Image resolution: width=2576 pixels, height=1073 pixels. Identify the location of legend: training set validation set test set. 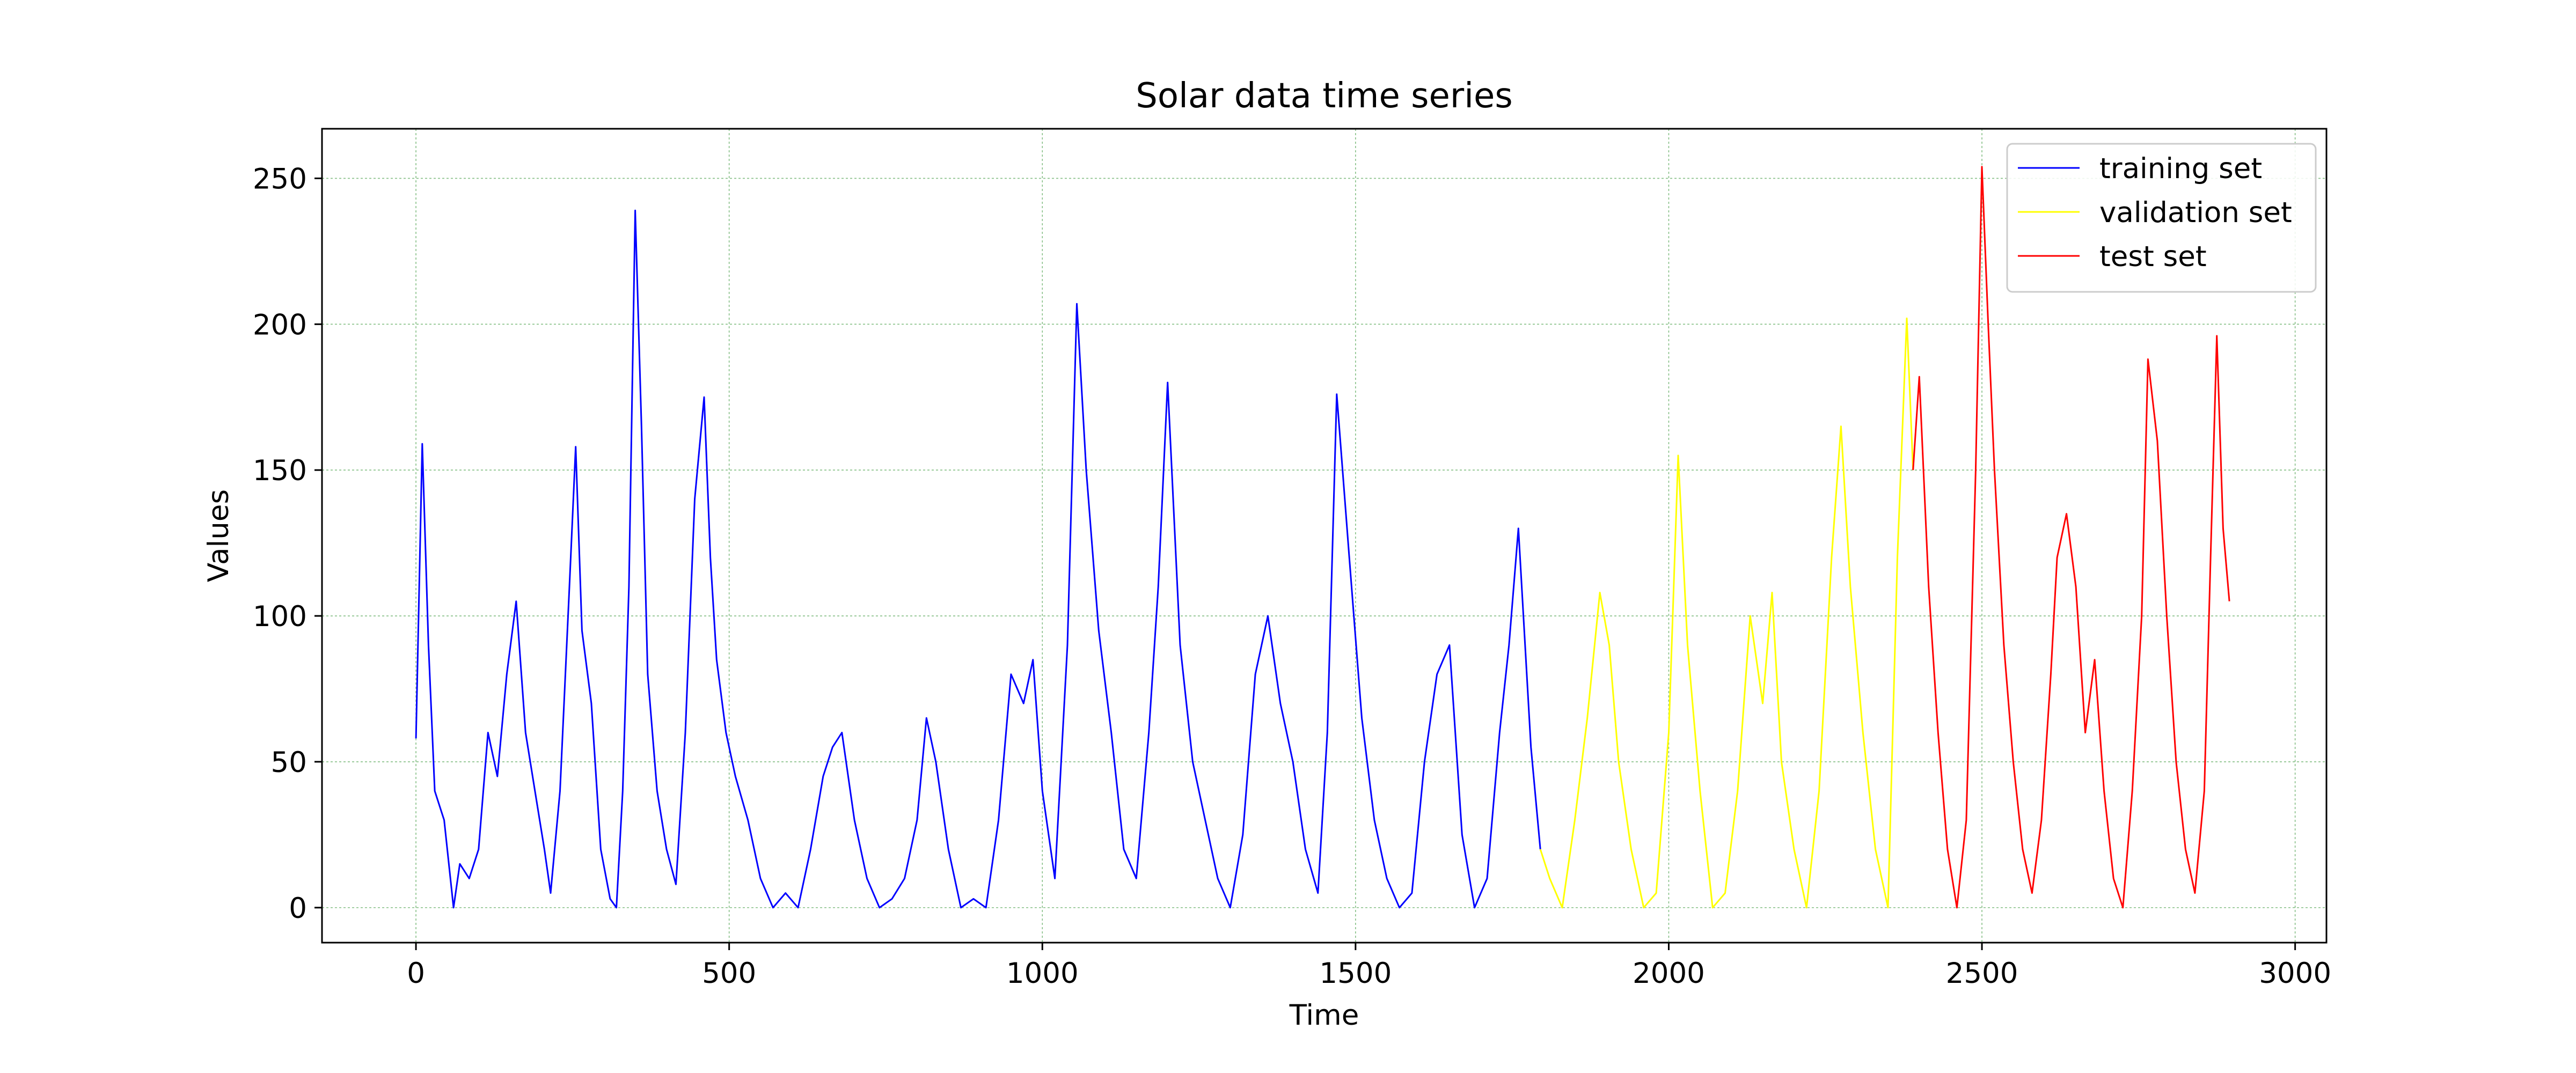
(2161, 218).